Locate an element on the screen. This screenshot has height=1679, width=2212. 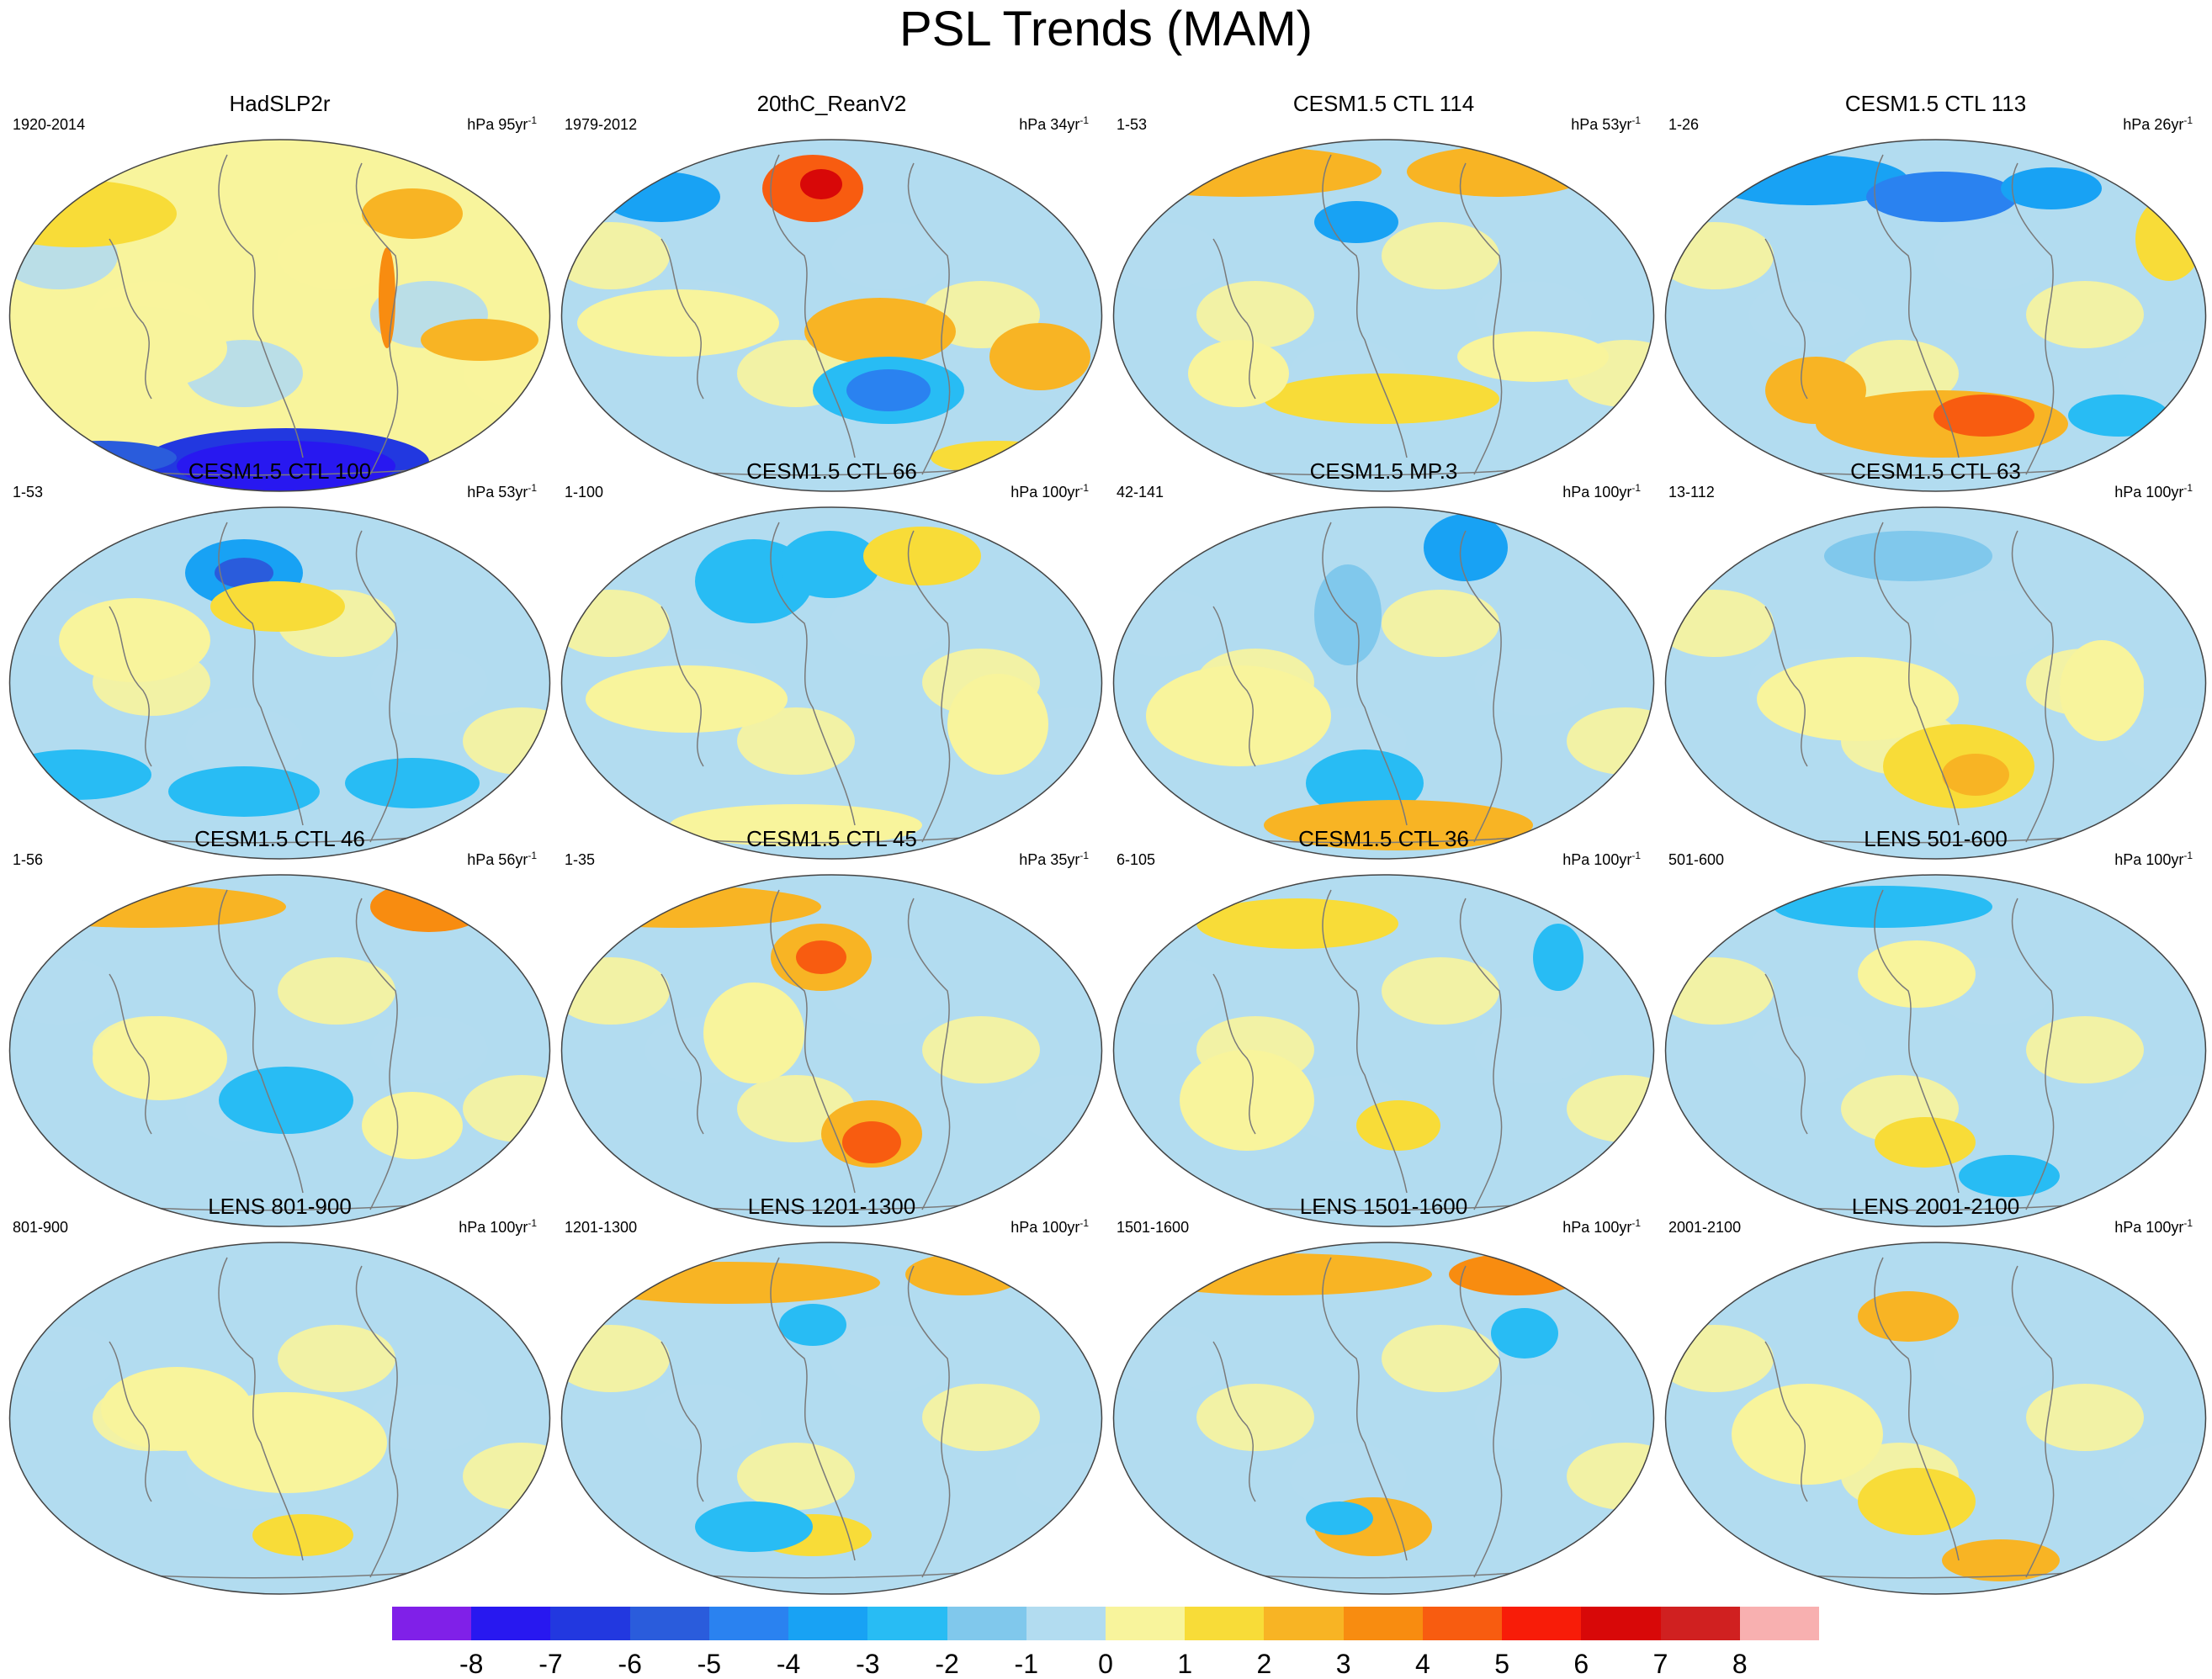
panel-title: LENS 1501-1600 is located at coordinates (1383, 1206).